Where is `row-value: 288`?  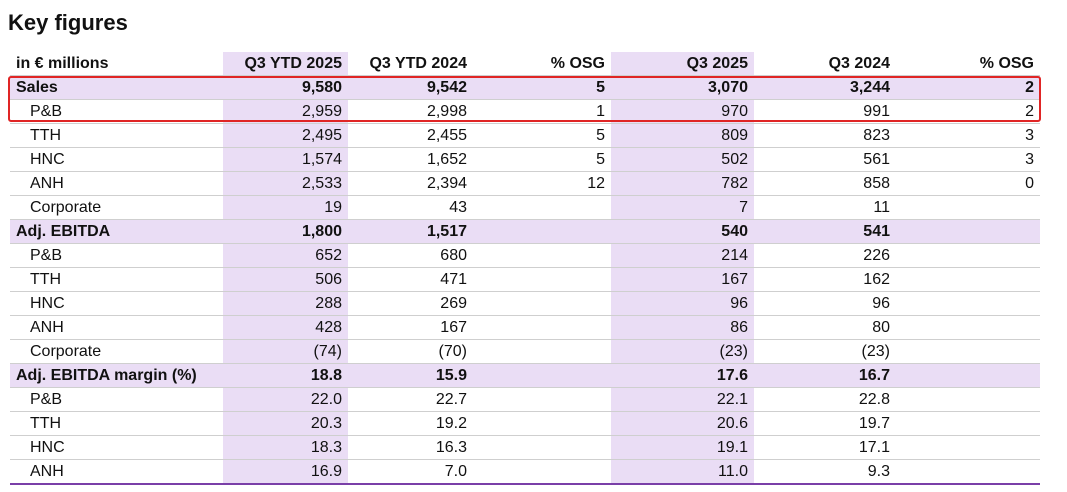 row-value: 288 is located at coordinates (285, 303).